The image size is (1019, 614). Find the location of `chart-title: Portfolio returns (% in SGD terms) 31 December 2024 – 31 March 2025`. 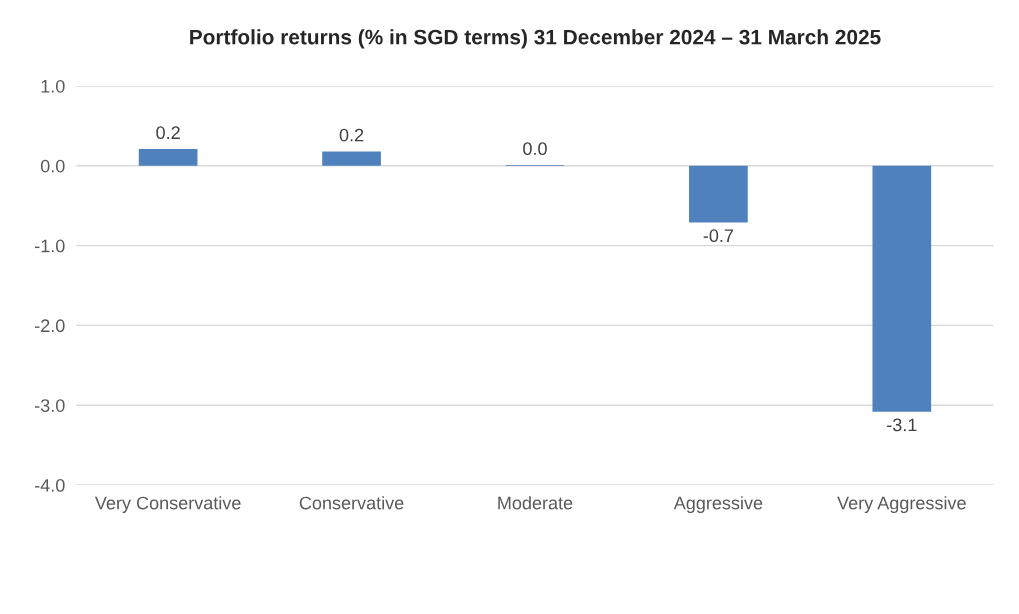

chart-title: Portfolio returns (% in SGD terms) 31 December 2024 – 31 March 2025 is located at coordinates (535, 39).